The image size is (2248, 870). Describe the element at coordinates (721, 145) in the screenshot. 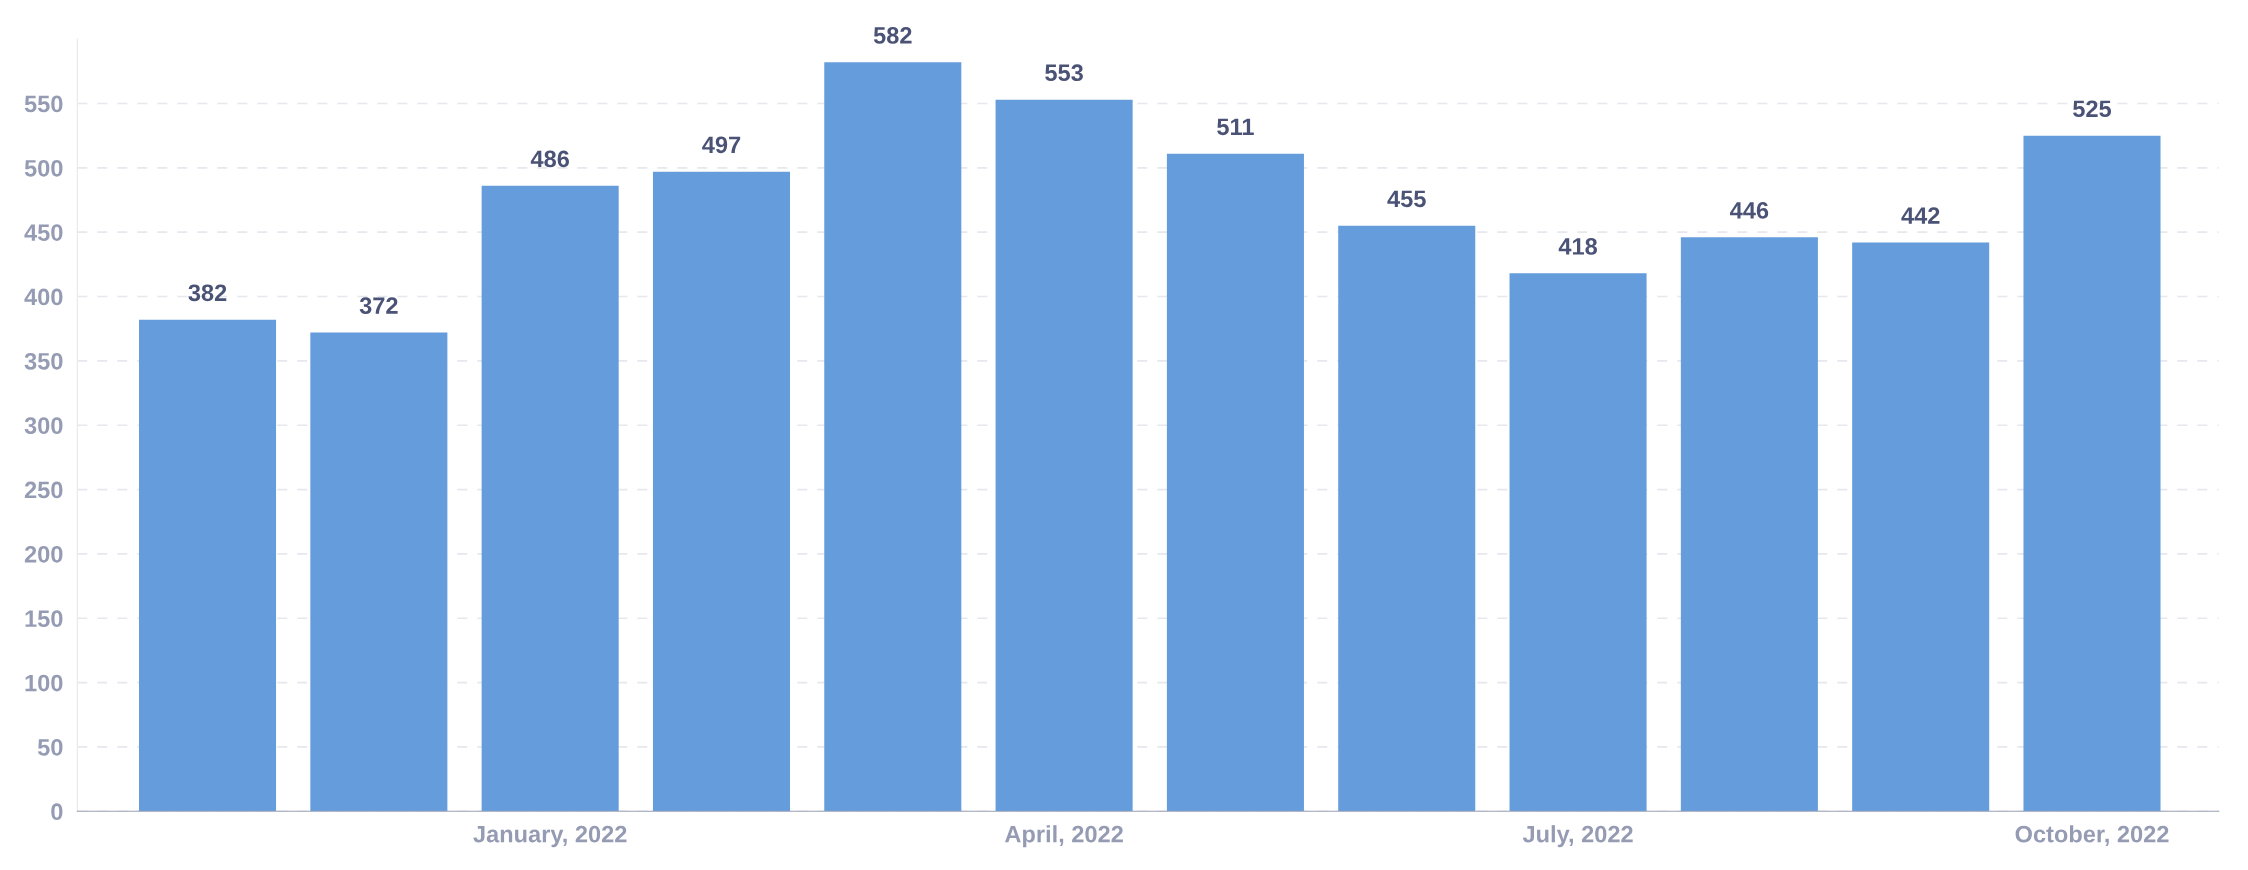

I see `data-label: 497` at that location.